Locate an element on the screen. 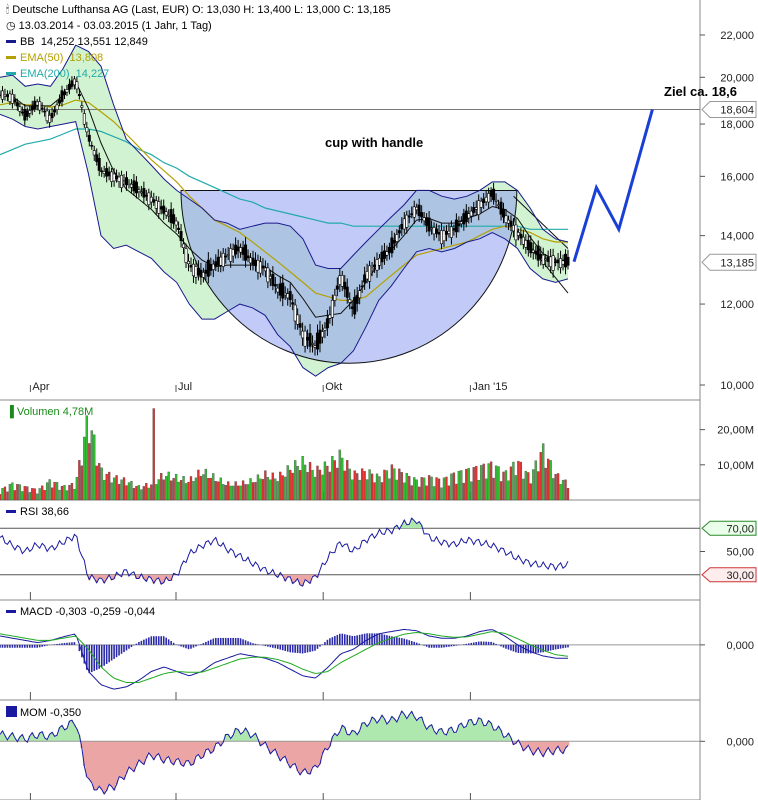  price-tick-label: 20,000 is located at coordinates (737, 78).